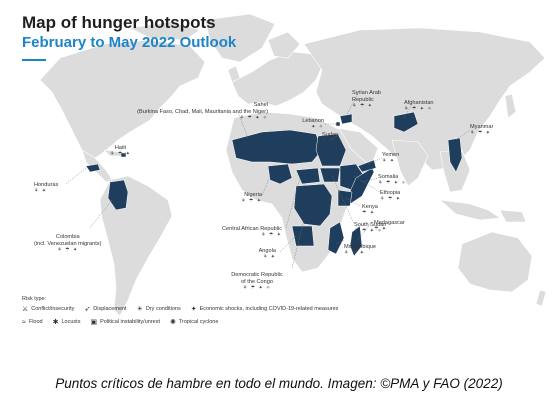  Describe the element at coordinates (251, 201) in the screenshot. I see `nigeria-risk-icons: ⚘ ☂ ✦` at that location.